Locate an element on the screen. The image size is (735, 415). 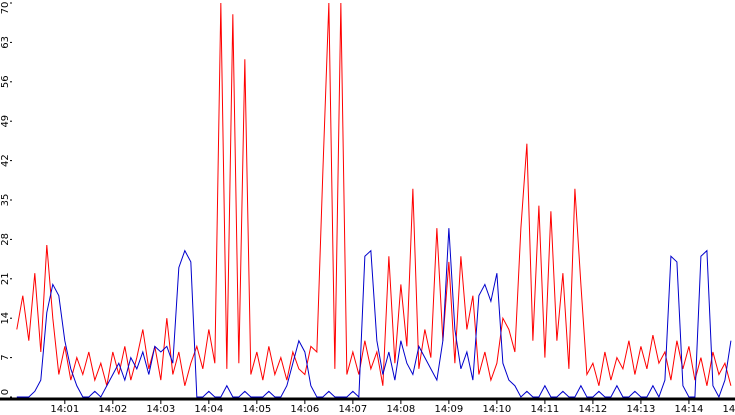
y-tick-label: 7 is located at coordinates (5, 357).